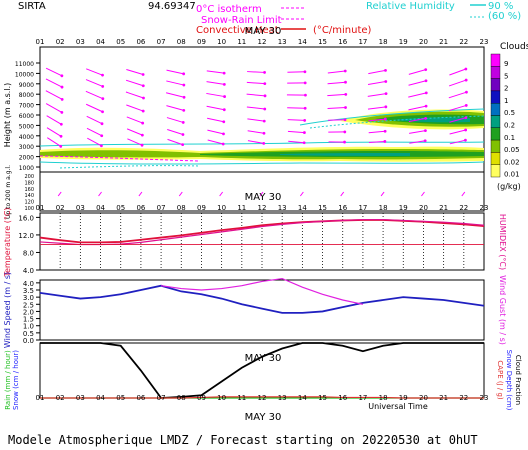 The width and height of the screenshot is (528, 450). Describe the element at coordinates (506, 64) in the screenshot. I see `cloud-legend-level: 9` at that location.